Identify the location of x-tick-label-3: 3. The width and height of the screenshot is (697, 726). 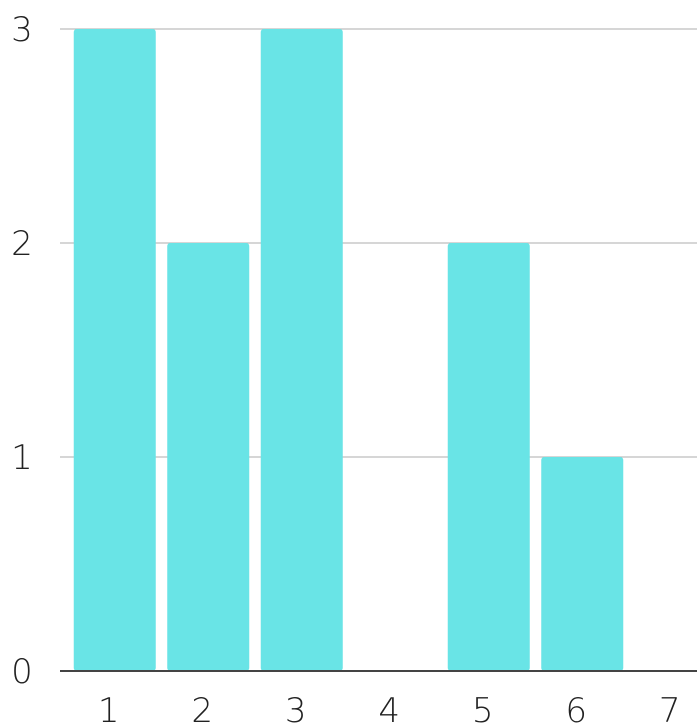
(296, 708).